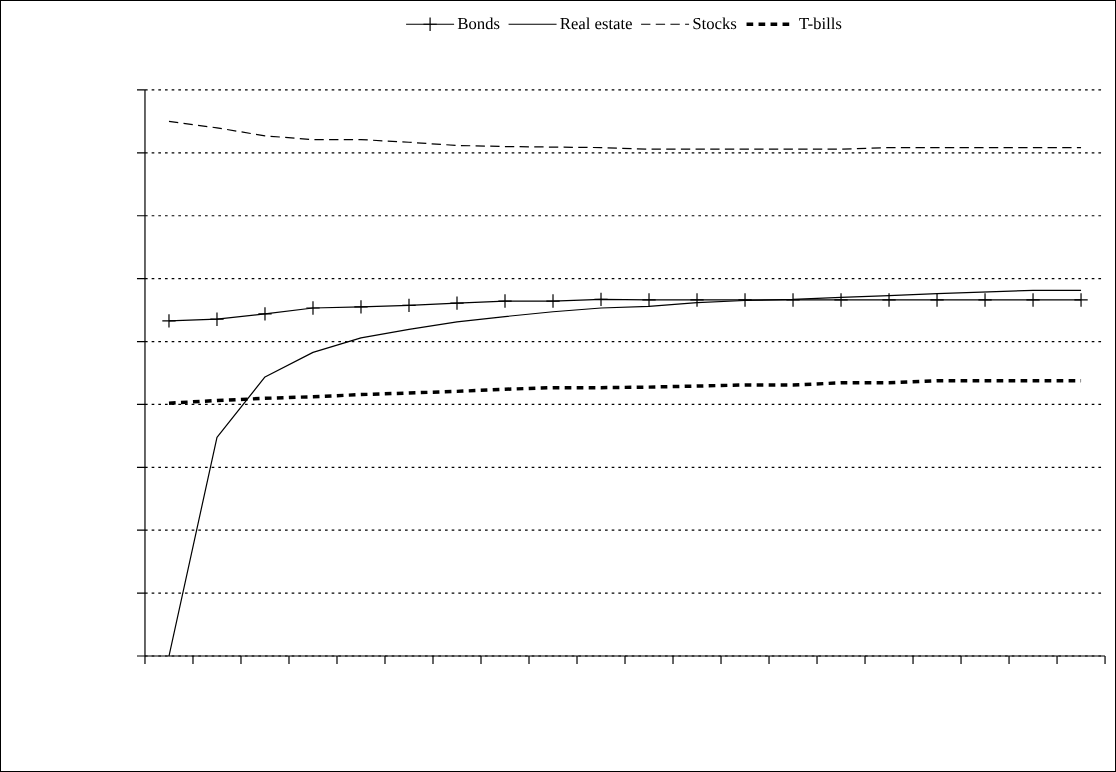 This screenshot has width=1116, height=772. What do you see at coordinates (596, 23) in the screenshot?
I see `legend-label: Real estate` at bounding box center [596, 23].